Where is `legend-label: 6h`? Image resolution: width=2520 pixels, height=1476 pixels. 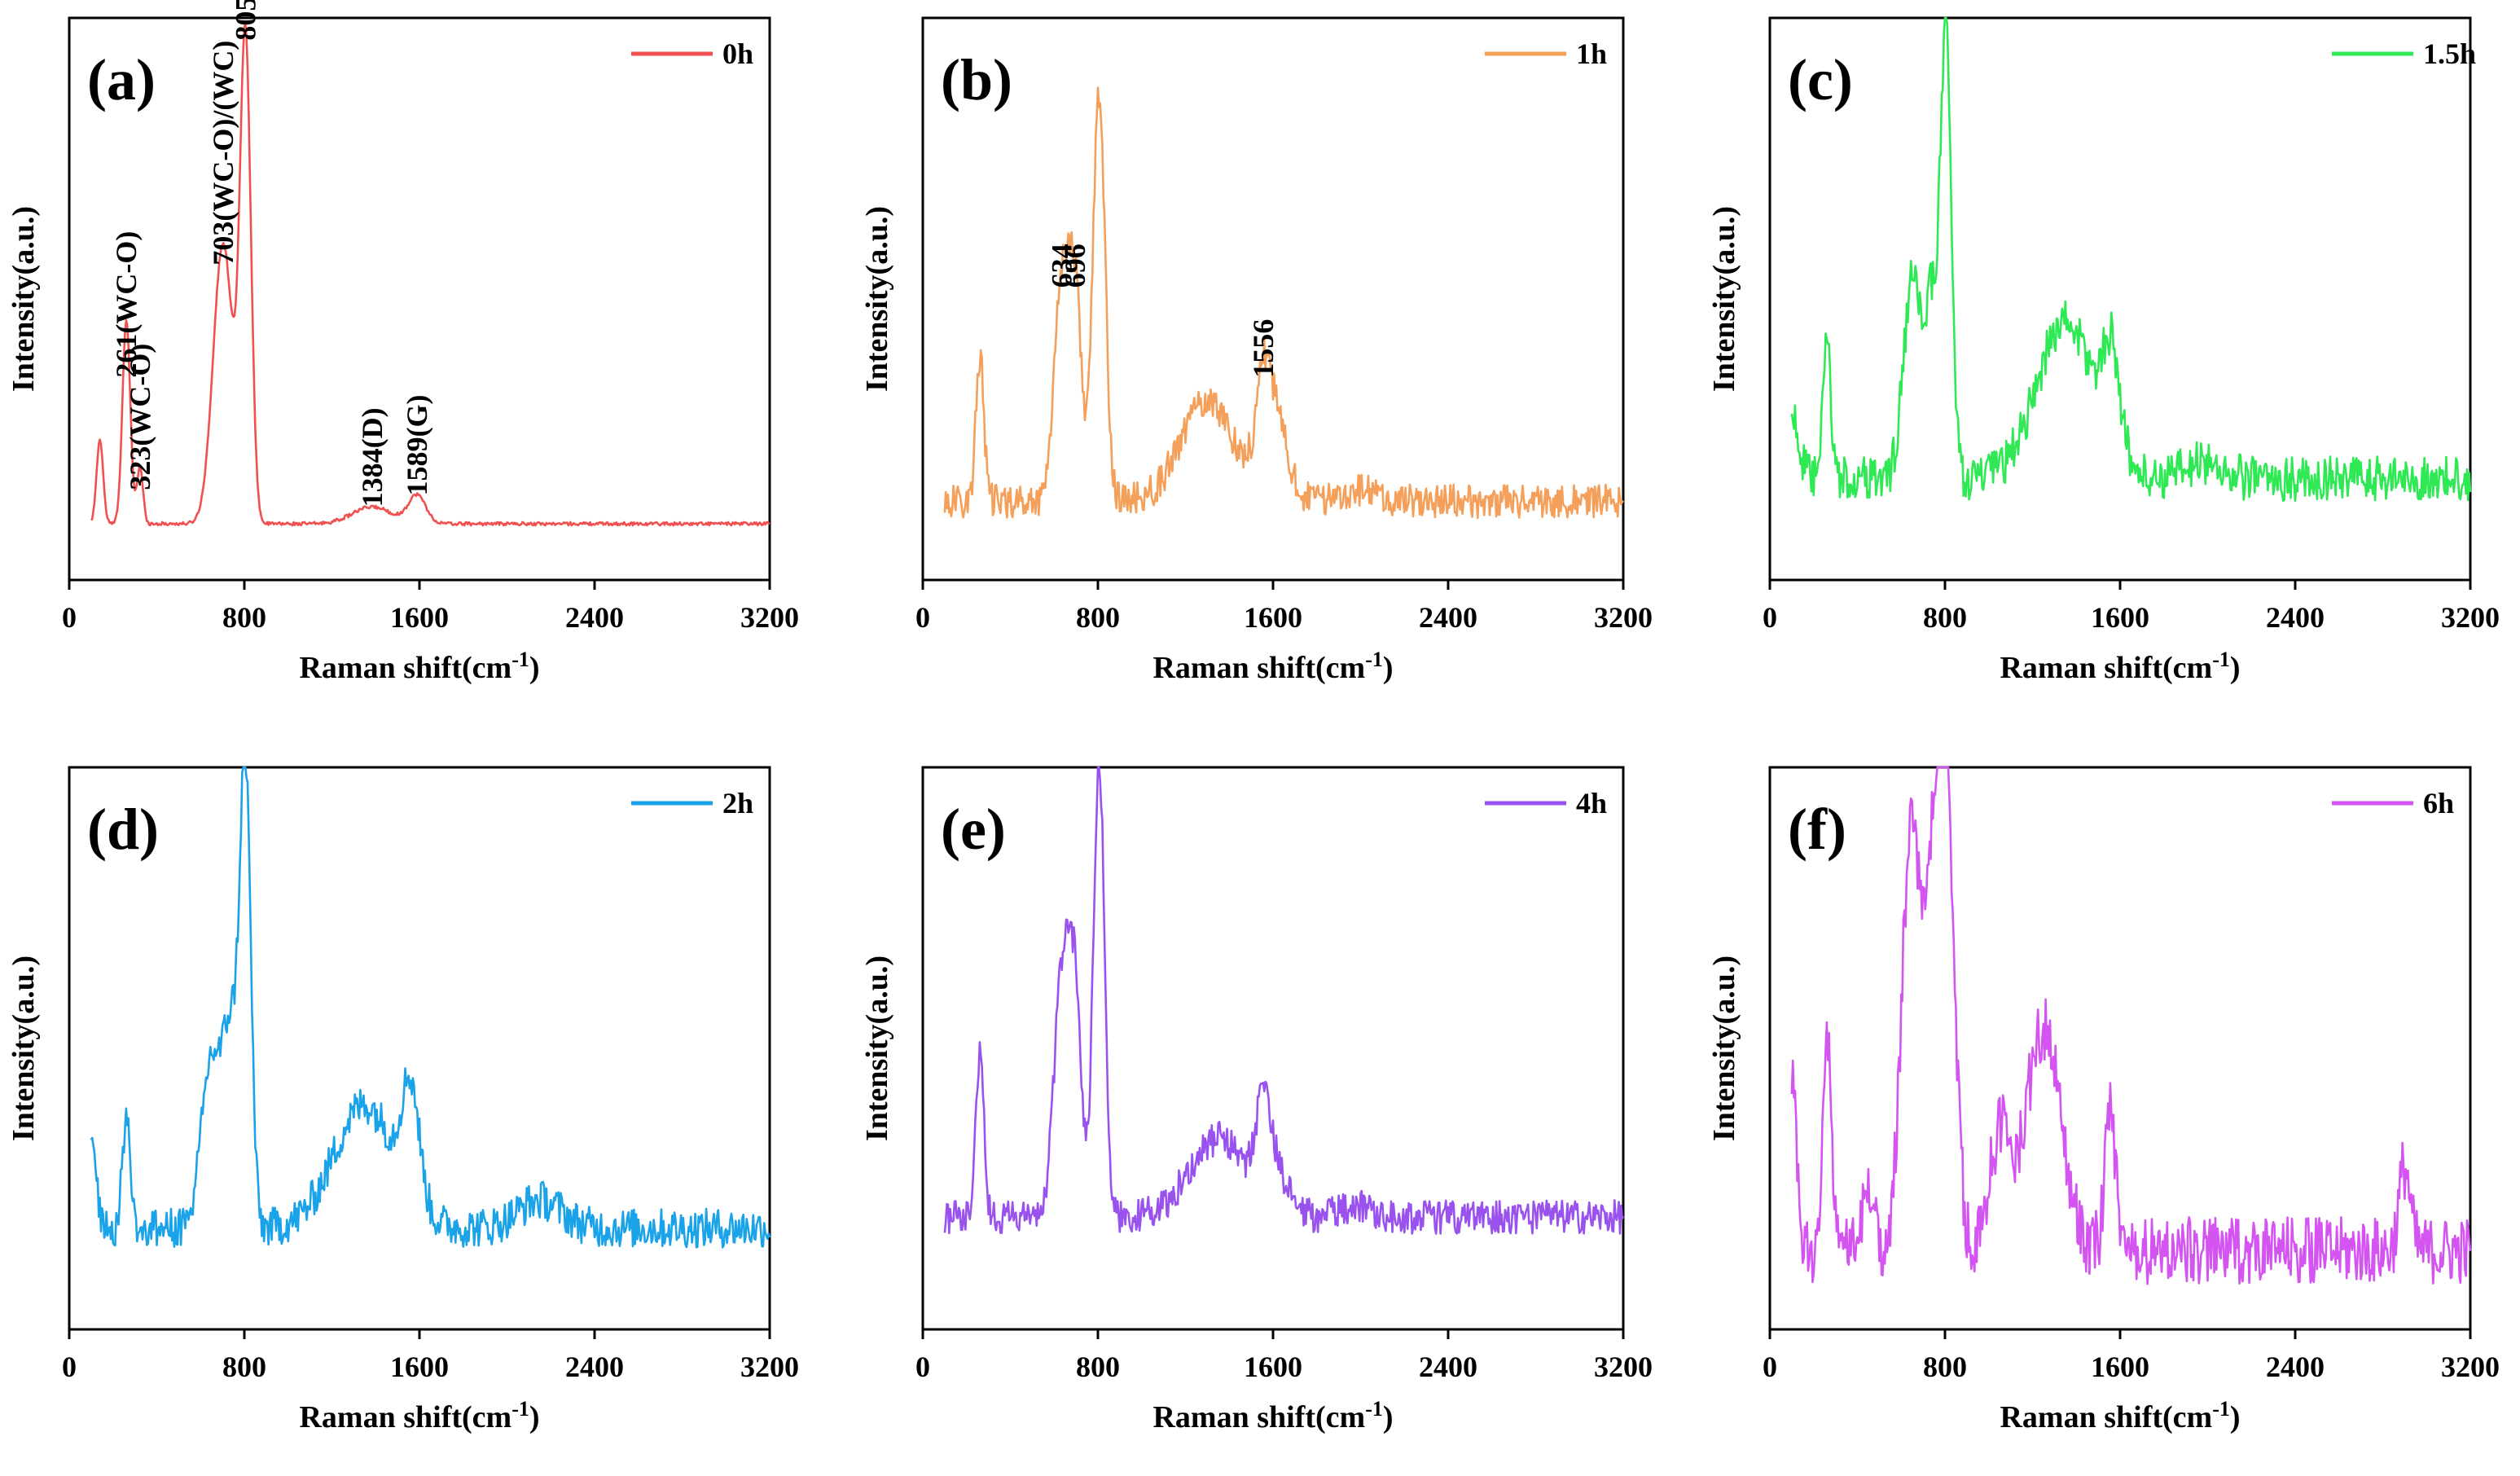 legend-label: 6h is located at coordinates (2438, 803).